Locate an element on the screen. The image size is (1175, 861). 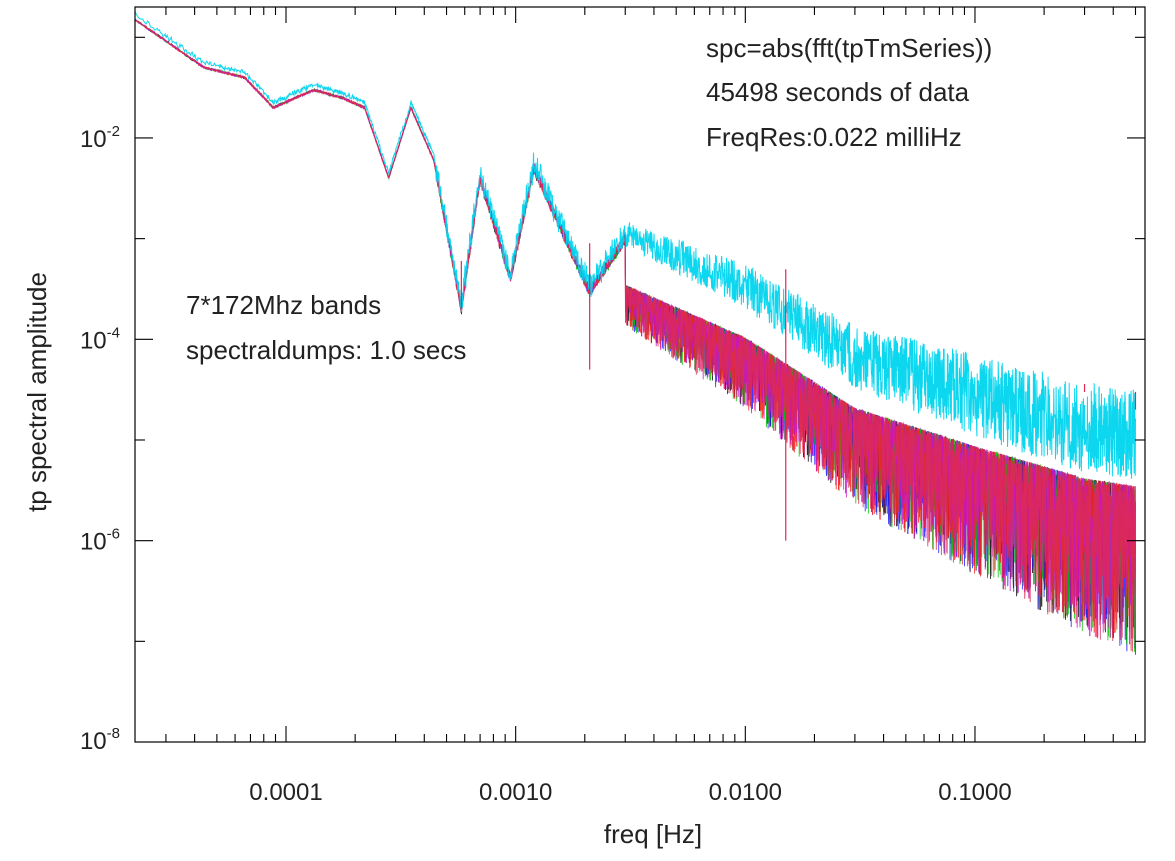
y-tick-exponent: -6 is located at coordinates (113, 534).